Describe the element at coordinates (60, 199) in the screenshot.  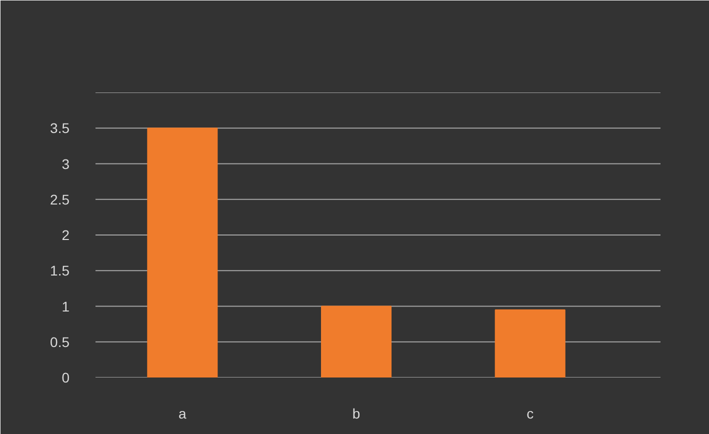
I see `y-tick-label: 2.5` at that location.